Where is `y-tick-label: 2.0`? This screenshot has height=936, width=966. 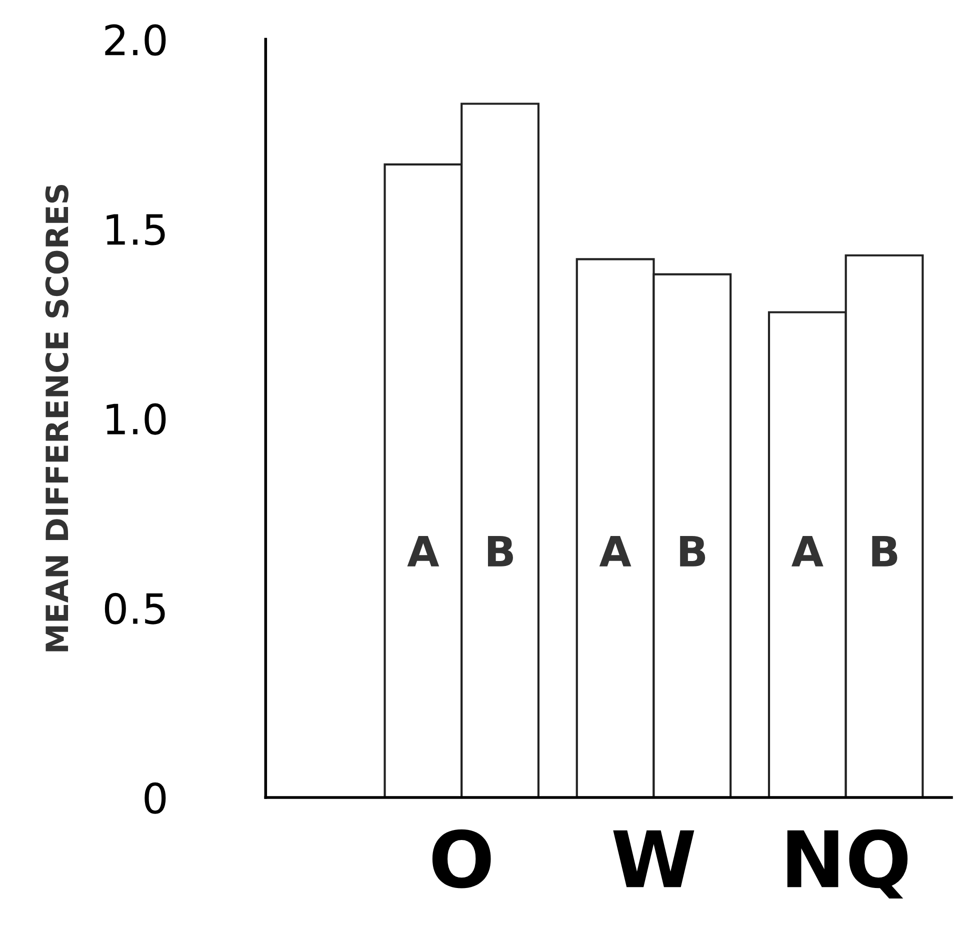 y-tick-label: 2.0 is located at coordinates (135, 40).